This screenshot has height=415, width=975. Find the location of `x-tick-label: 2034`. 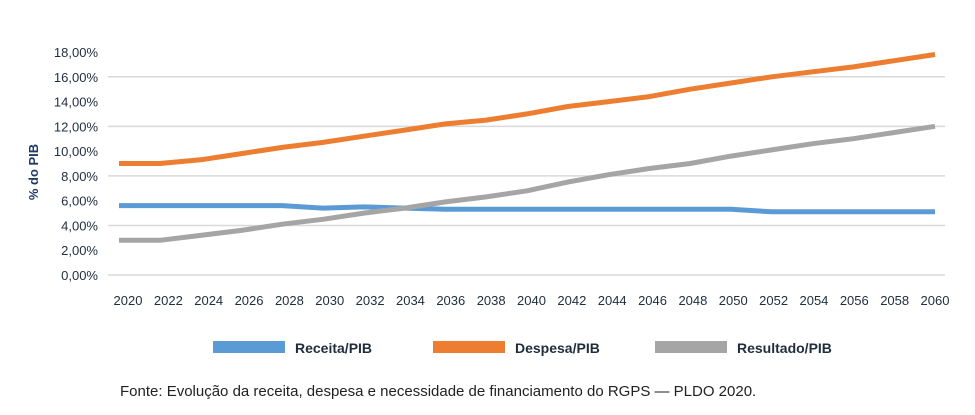

x-tick-label: 2034 is located at coordinates (410, 300).